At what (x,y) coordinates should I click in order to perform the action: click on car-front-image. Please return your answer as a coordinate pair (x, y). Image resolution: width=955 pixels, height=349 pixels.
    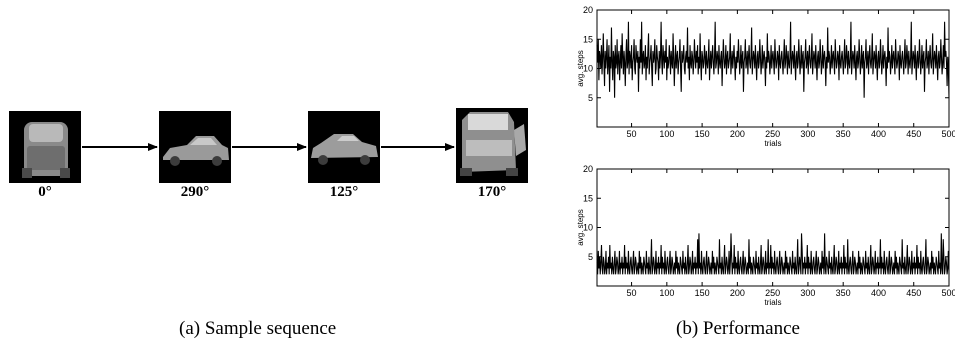
    Looking at the image, I should click on (46, 150).